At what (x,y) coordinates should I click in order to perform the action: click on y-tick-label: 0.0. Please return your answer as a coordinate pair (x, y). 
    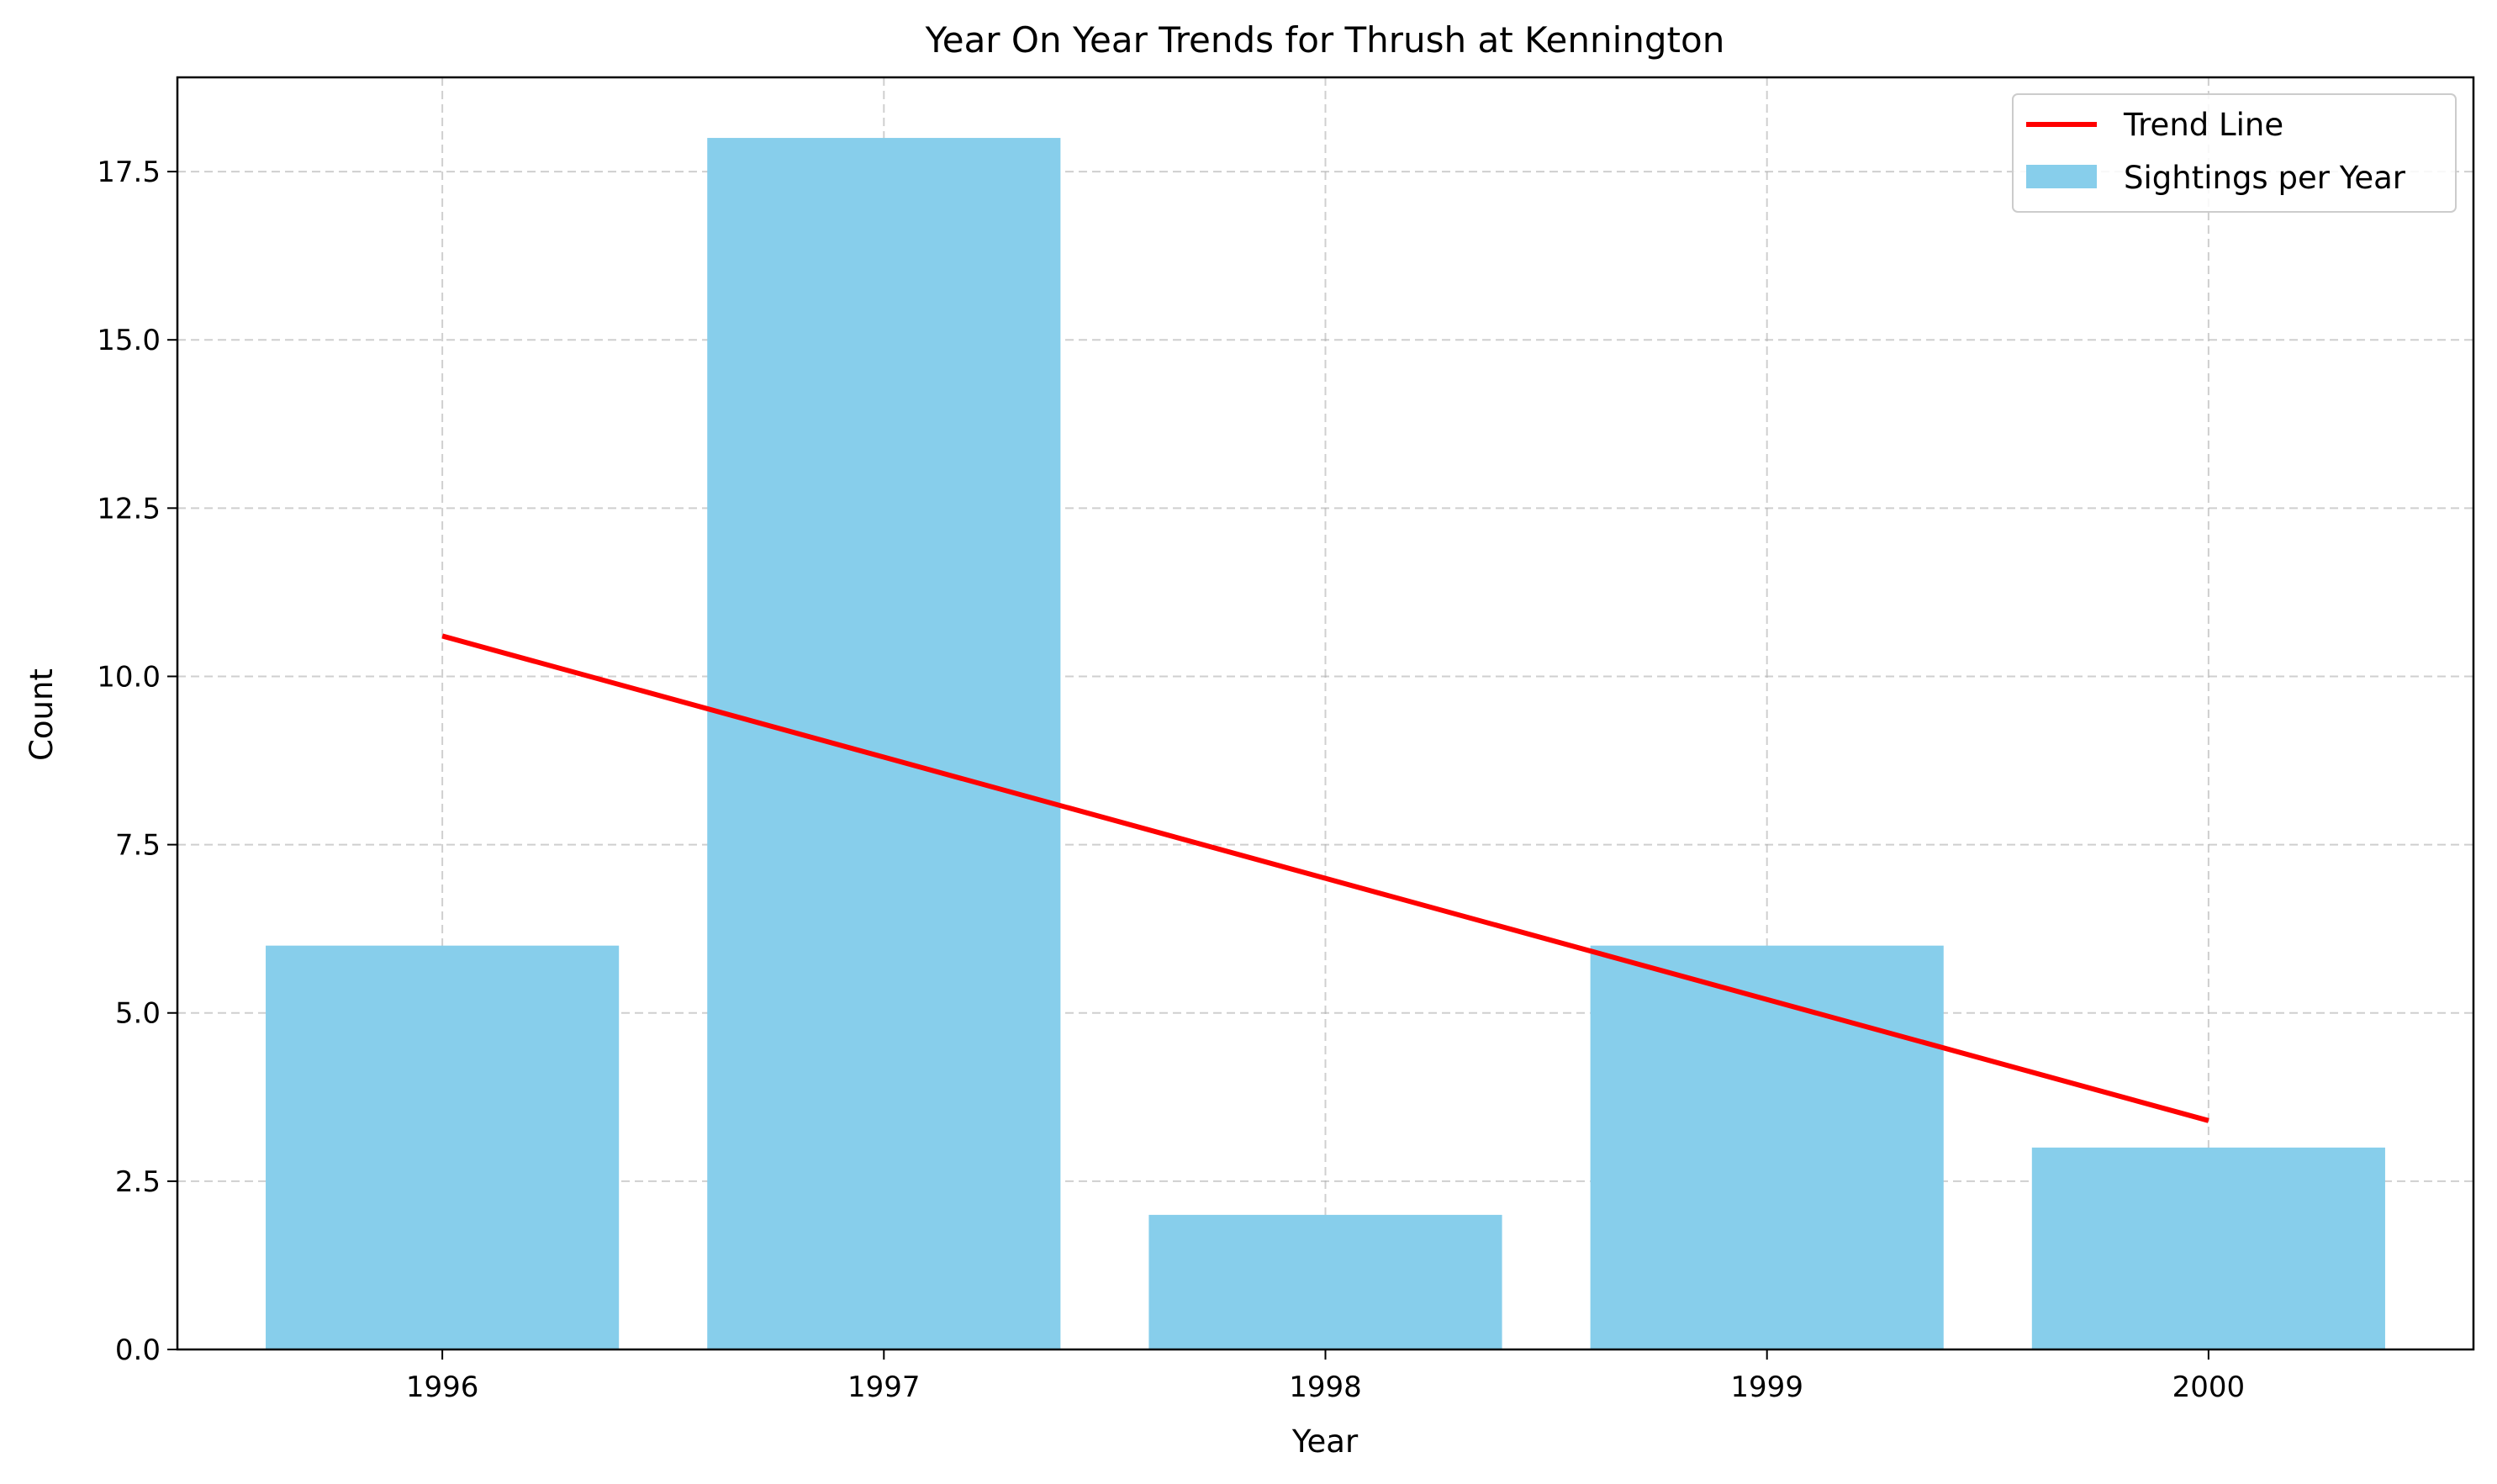
    Looking at the image, I should click on (138, 1350).